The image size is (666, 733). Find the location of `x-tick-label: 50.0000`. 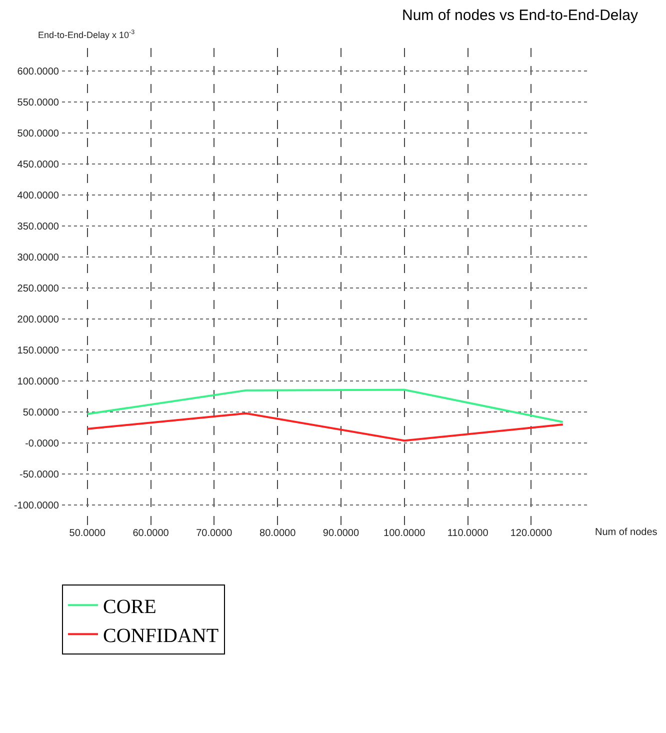

x-tick-label: 50.0000 is located at coordinates (87, 533).